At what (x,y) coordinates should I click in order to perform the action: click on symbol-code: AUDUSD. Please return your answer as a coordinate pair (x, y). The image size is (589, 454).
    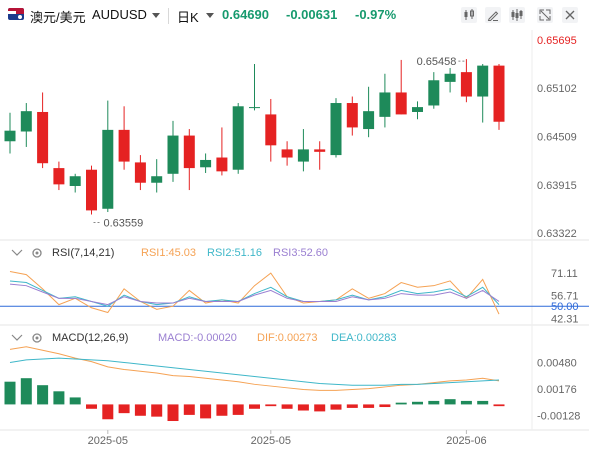
    Looking at the image, I should click on (119, 14).